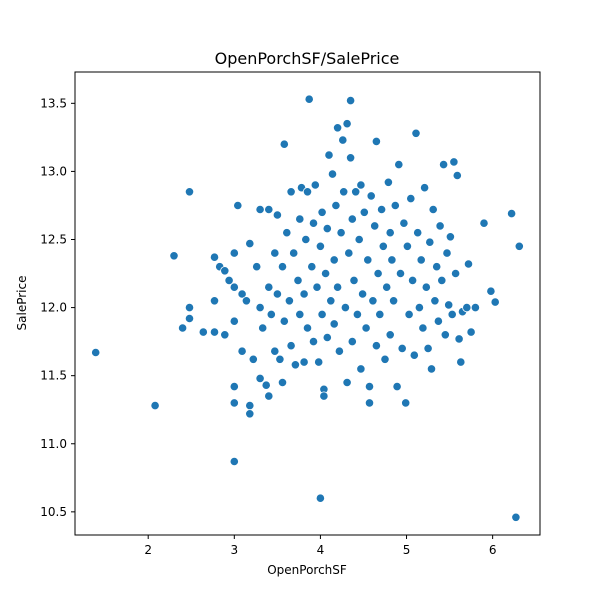 Image resolution: width=600 pixels, height=600 pixels. What do you see at coordinates (53, 103) in the screenshot?
I see `y-tick-label: 13.5` at bounding box center [53, 103].